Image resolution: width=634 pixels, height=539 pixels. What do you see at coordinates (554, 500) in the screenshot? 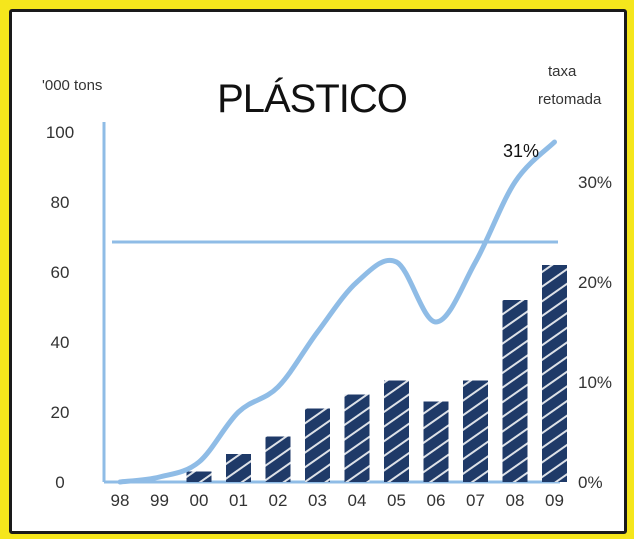
I see `x-tick-label-09: 09` at bounding box center [554, 500].